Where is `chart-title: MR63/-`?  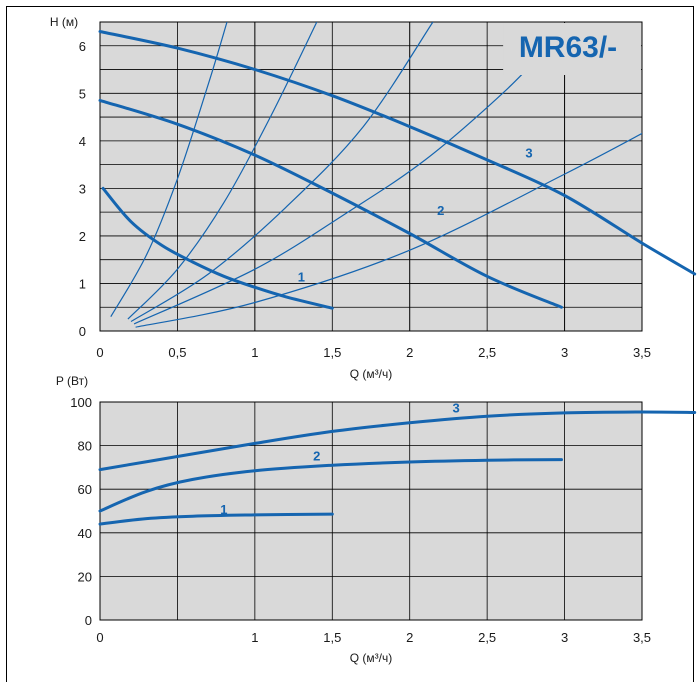
chart-title: MR63/- is located at coordinates (568, 47).